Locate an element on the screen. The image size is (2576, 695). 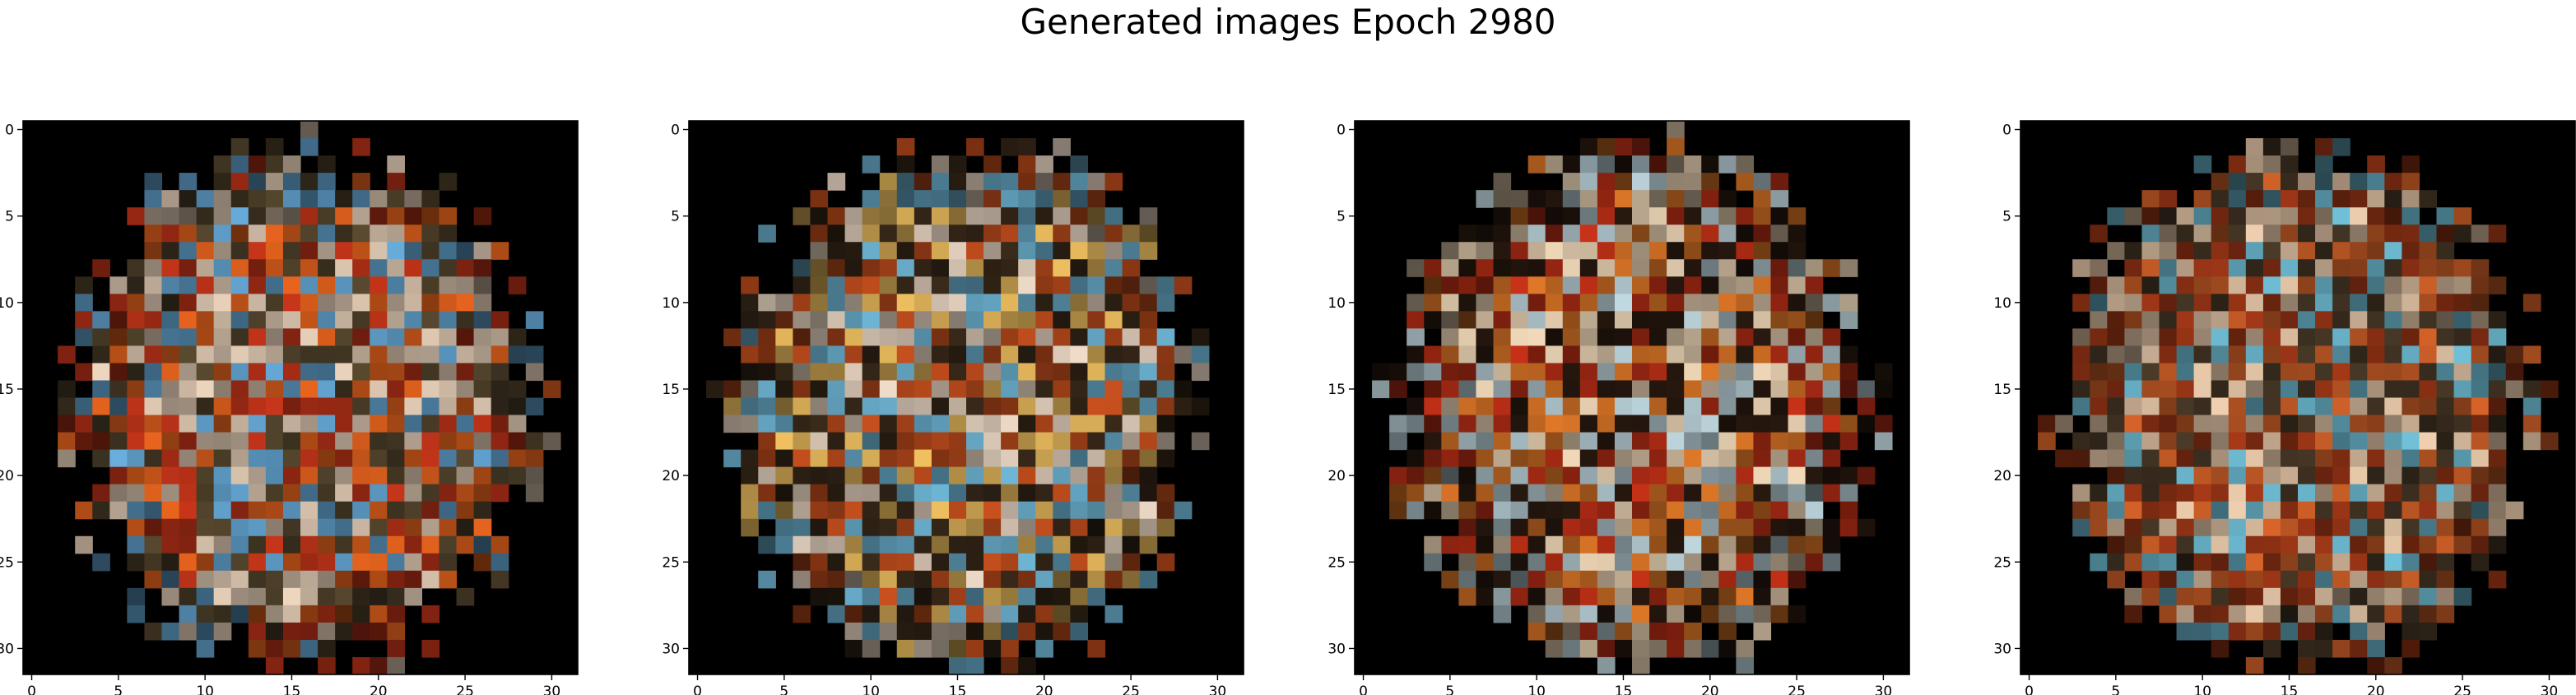
y-tick-label: 25 is located at coordinates (1337, 562).